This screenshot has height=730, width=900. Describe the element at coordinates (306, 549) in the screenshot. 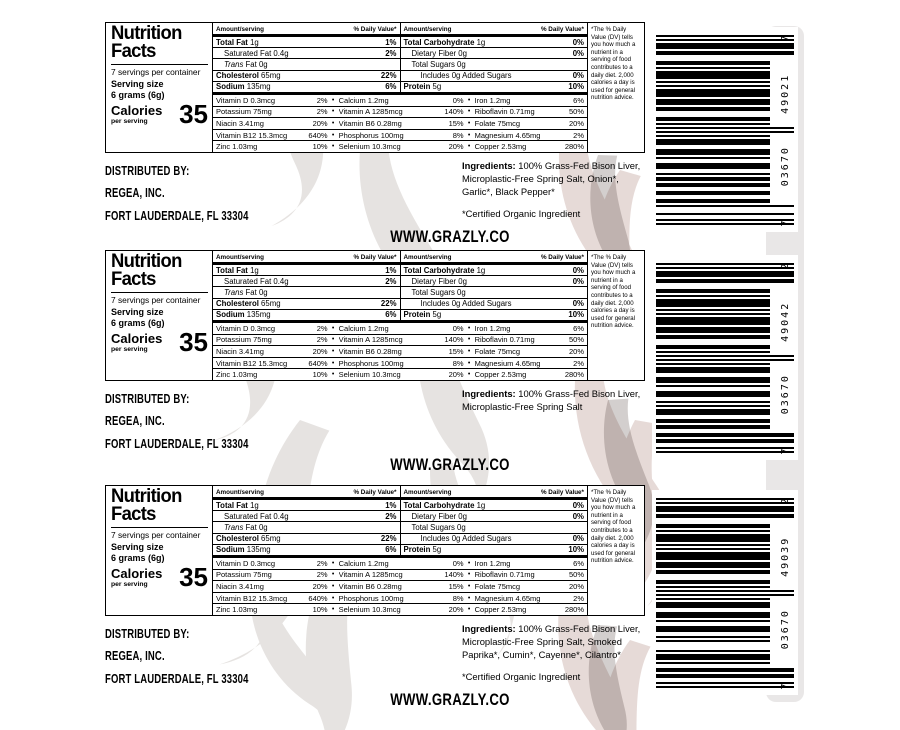

I see `nutrient-row: Sodium 135mg 6%` at that location.